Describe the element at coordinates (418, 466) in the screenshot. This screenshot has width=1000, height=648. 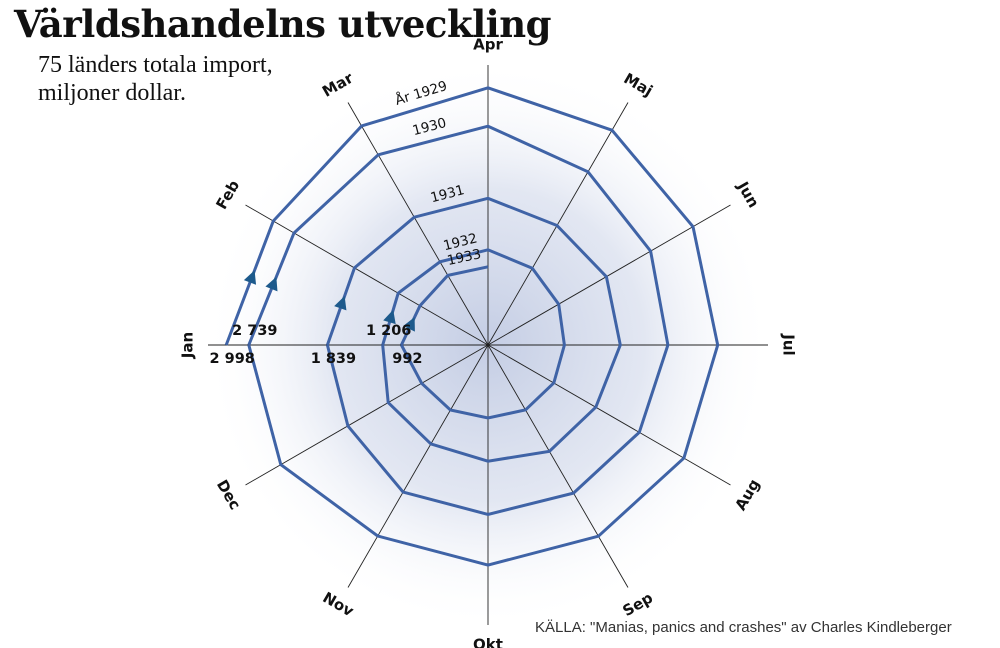
I see `axis-line-nov` at that location.